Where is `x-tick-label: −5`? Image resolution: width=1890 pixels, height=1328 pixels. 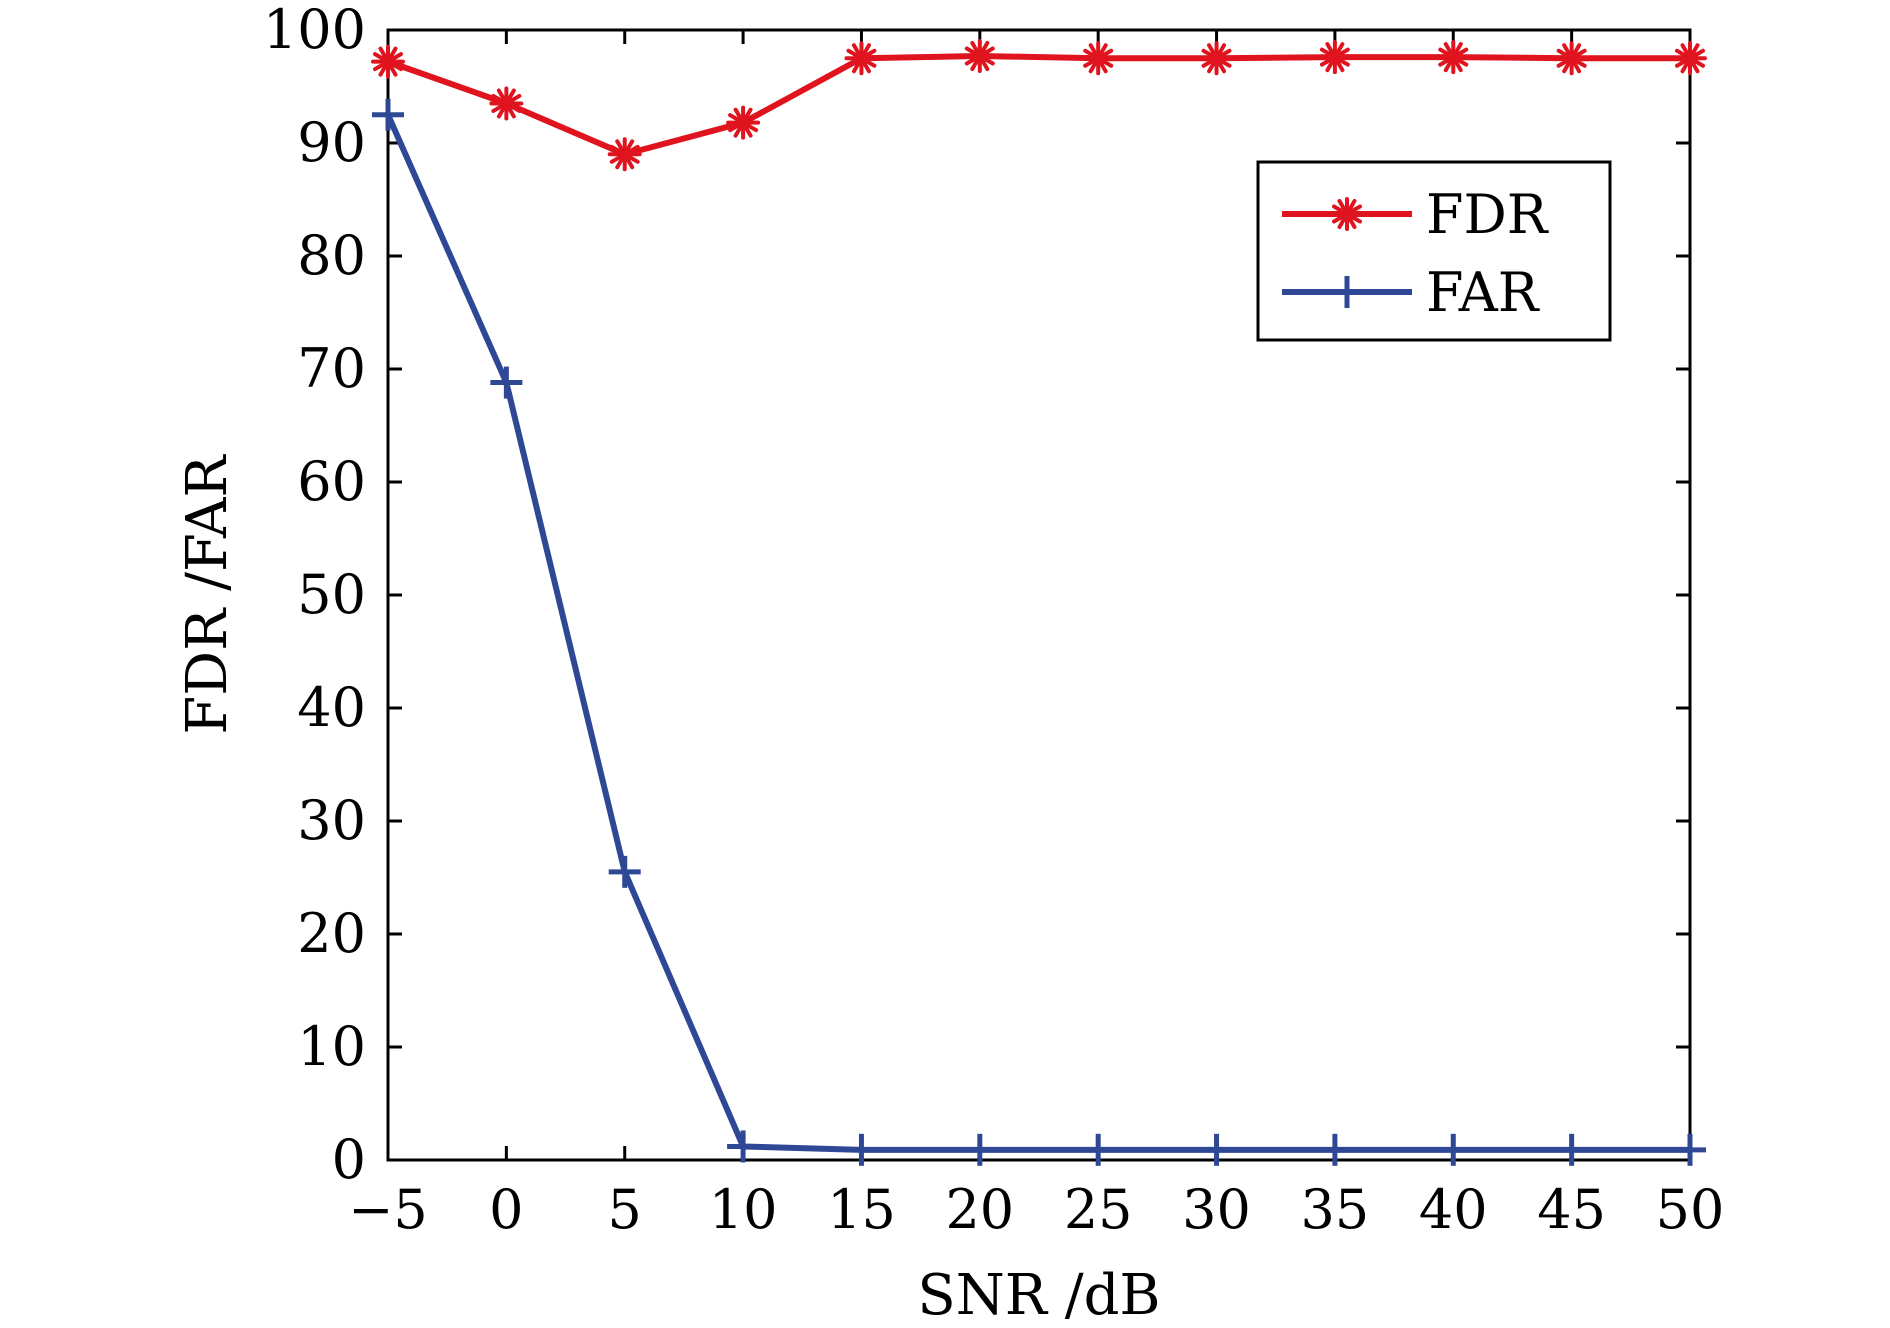
x-tick-label: −5 is located at coordinates (388, 1209).